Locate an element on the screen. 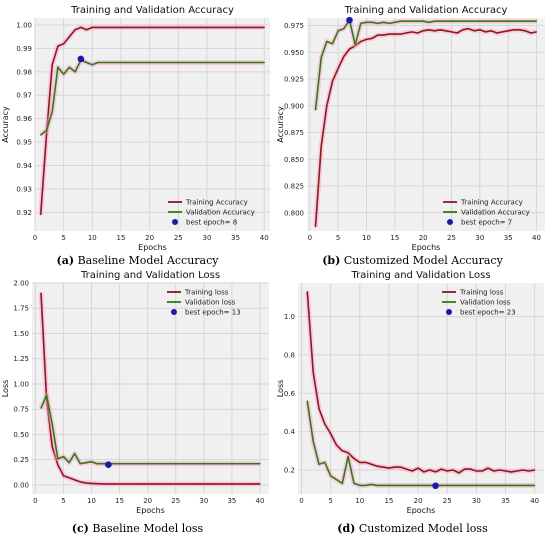  y-tick-label: 0.97 is located at coordinates (24, 96).